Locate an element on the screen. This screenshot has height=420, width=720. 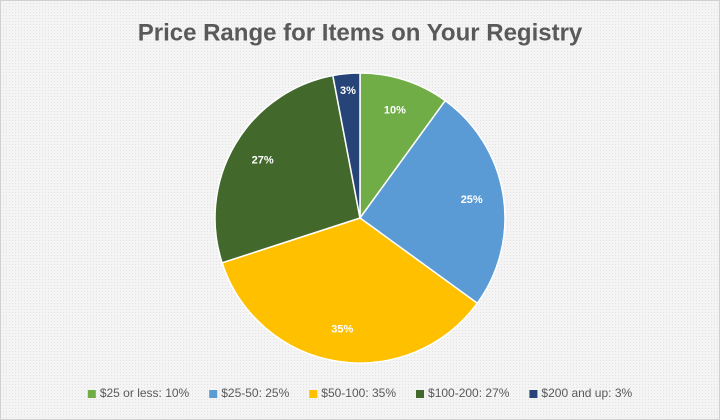
legend-label: $25 or less: 10% is located at coordinates (145, 393).